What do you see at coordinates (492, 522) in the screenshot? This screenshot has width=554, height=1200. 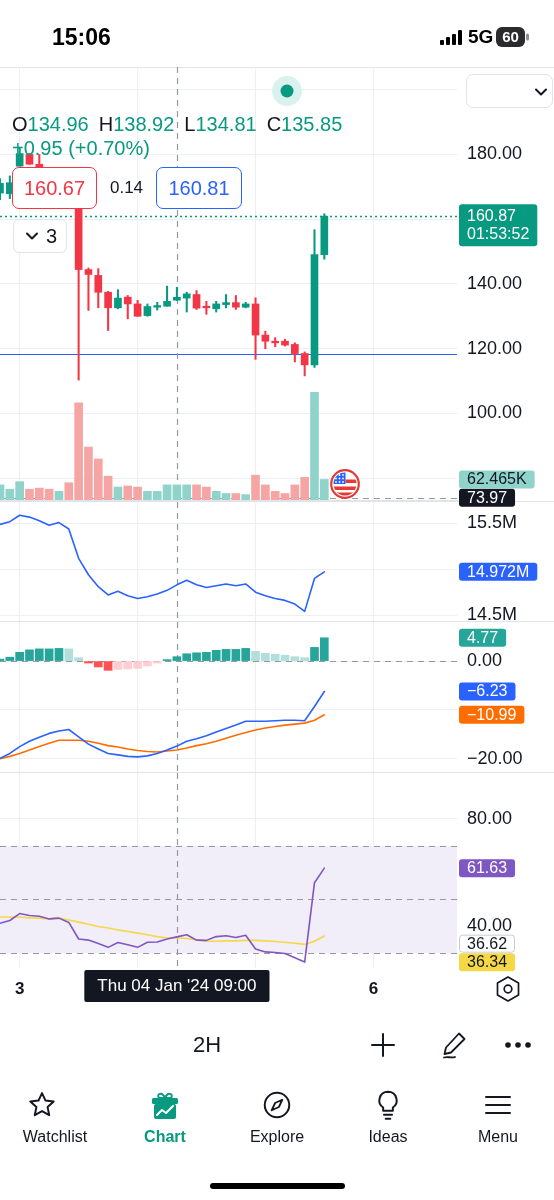 I see `y-tick-label: 15.5M` at bounding box center [492, 522].